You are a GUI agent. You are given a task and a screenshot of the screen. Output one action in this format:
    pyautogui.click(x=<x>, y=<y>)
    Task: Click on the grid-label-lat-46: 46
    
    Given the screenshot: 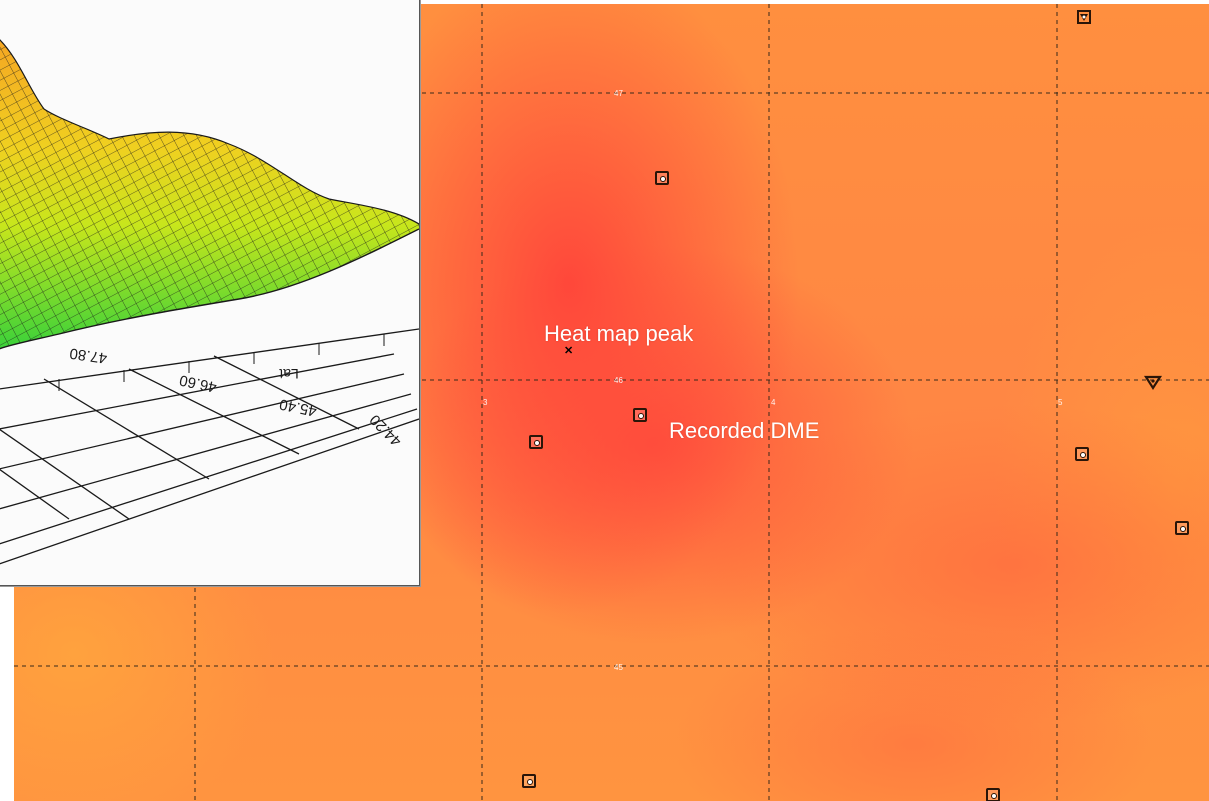 What is the action you would take?
    pyautogui.click(x=618, y=380)
    